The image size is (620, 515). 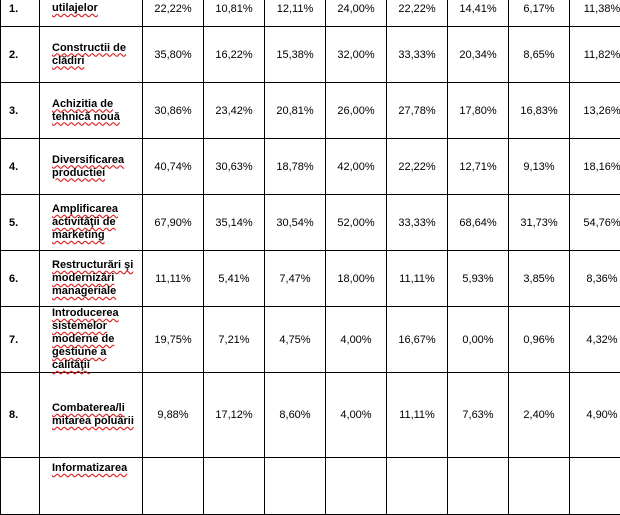 I want to click on row-label: utilajelor, so click(x=91, y=13).